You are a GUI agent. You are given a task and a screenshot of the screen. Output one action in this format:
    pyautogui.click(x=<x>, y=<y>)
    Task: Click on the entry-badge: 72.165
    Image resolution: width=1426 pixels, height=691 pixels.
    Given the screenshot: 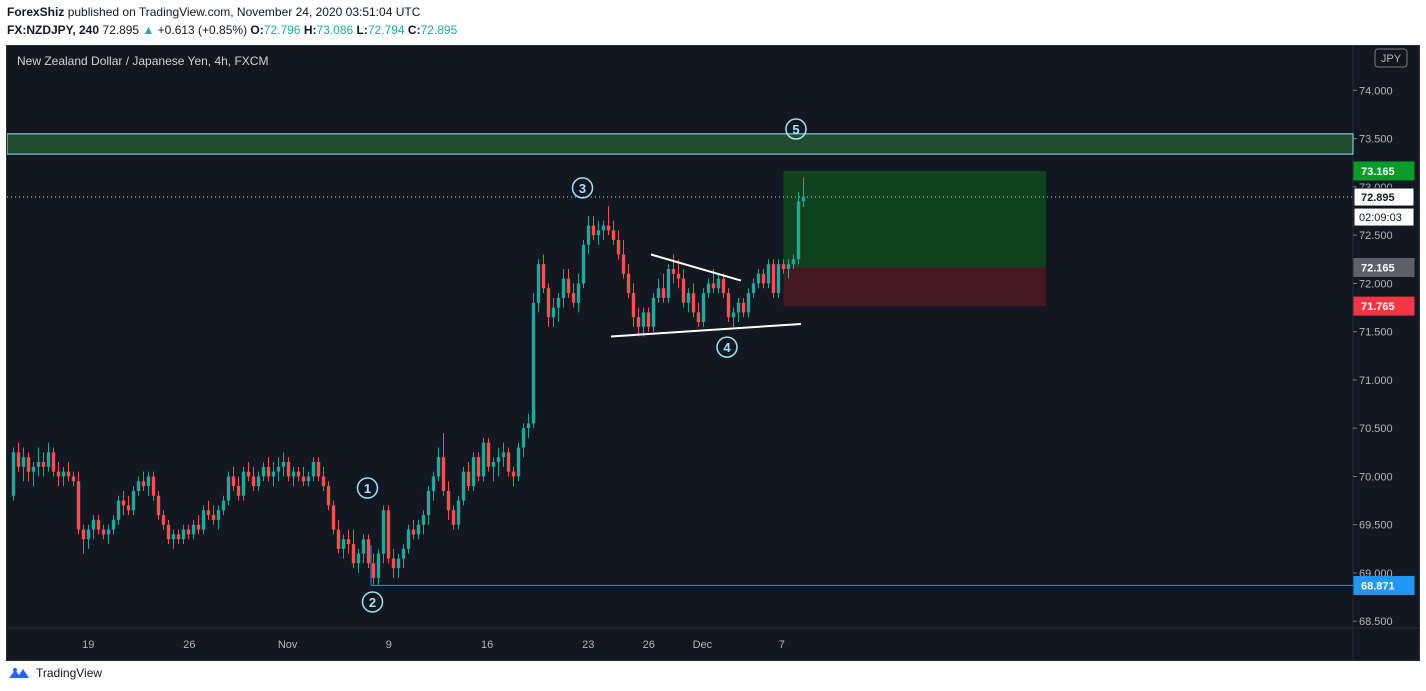 What is the action you would take?
    pyautogui.click(x=1378, y=269)
    